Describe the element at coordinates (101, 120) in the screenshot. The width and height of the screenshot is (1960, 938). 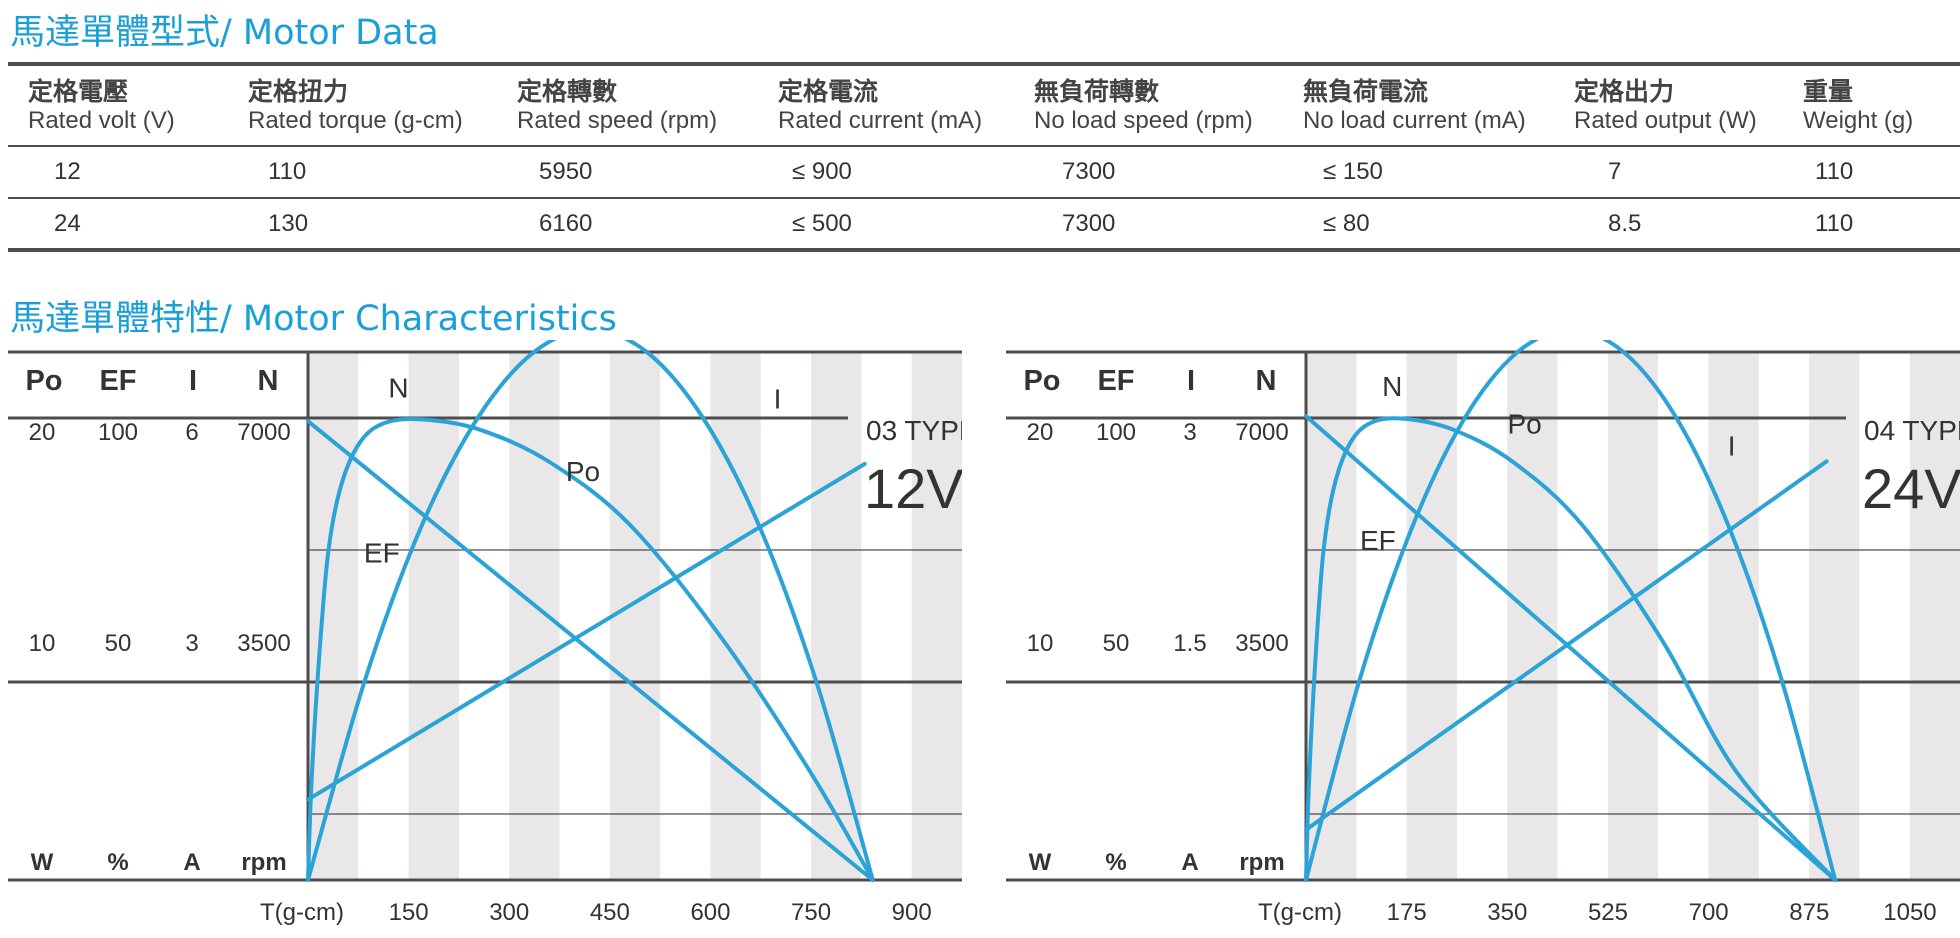
I see `column-header-en: Rated volt (V)` at that location.